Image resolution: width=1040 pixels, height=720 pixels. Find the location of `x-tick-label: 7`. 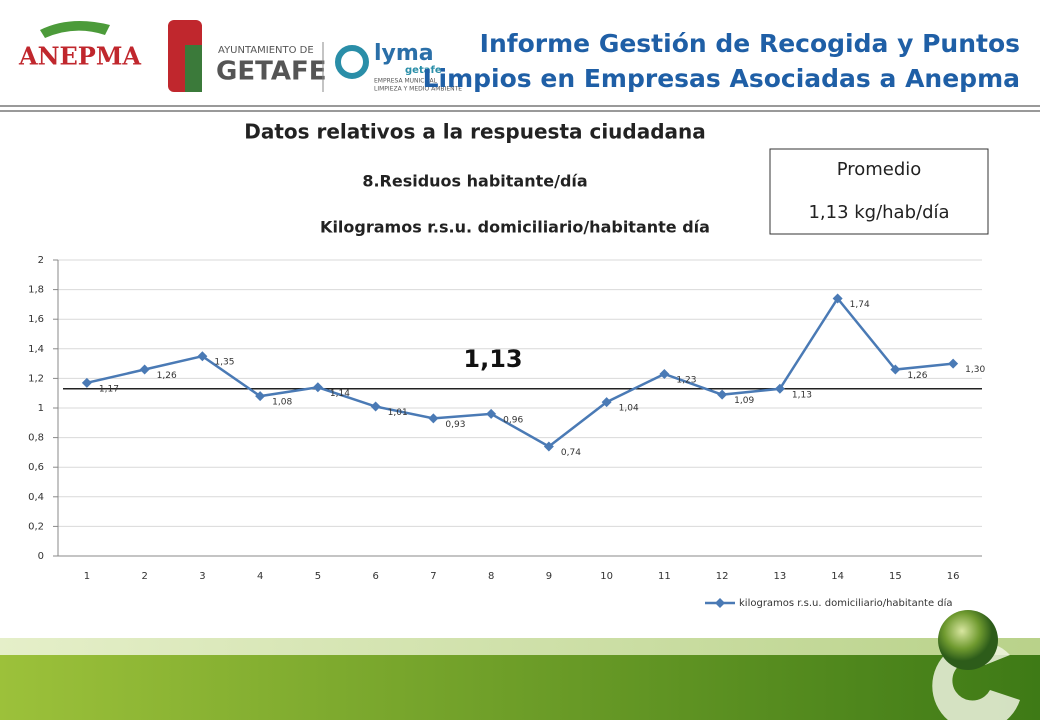

x-tick-label: 7 is located at coordinates (433, 576).